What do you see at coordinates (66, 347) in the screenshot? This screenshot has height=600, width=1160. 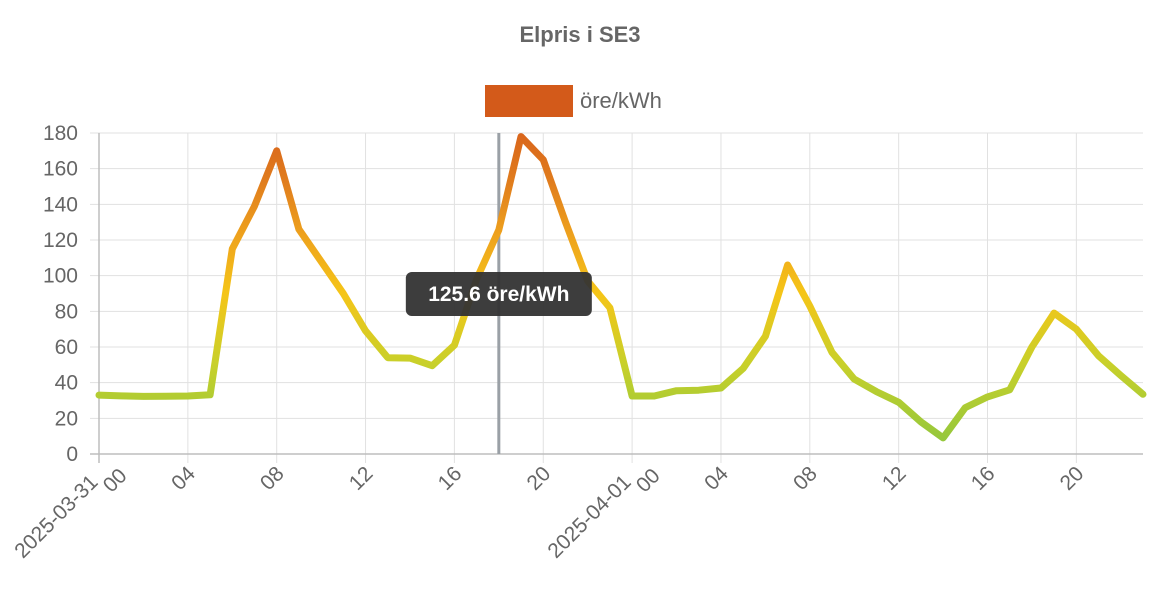 I see `y-tick-label: 60` at bounding box center [66, 347].